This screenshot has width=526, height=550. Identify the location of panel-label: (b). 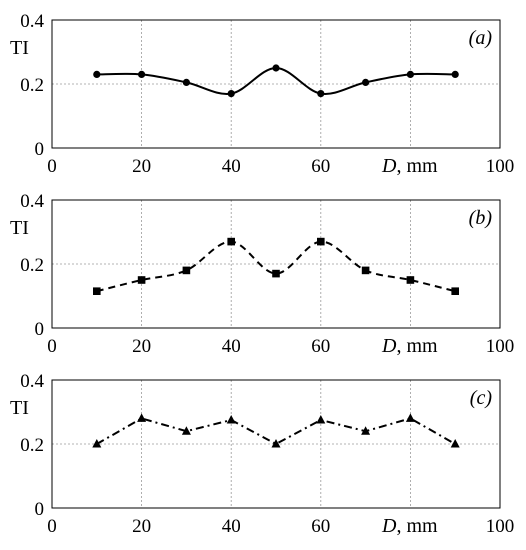
(481, 218).